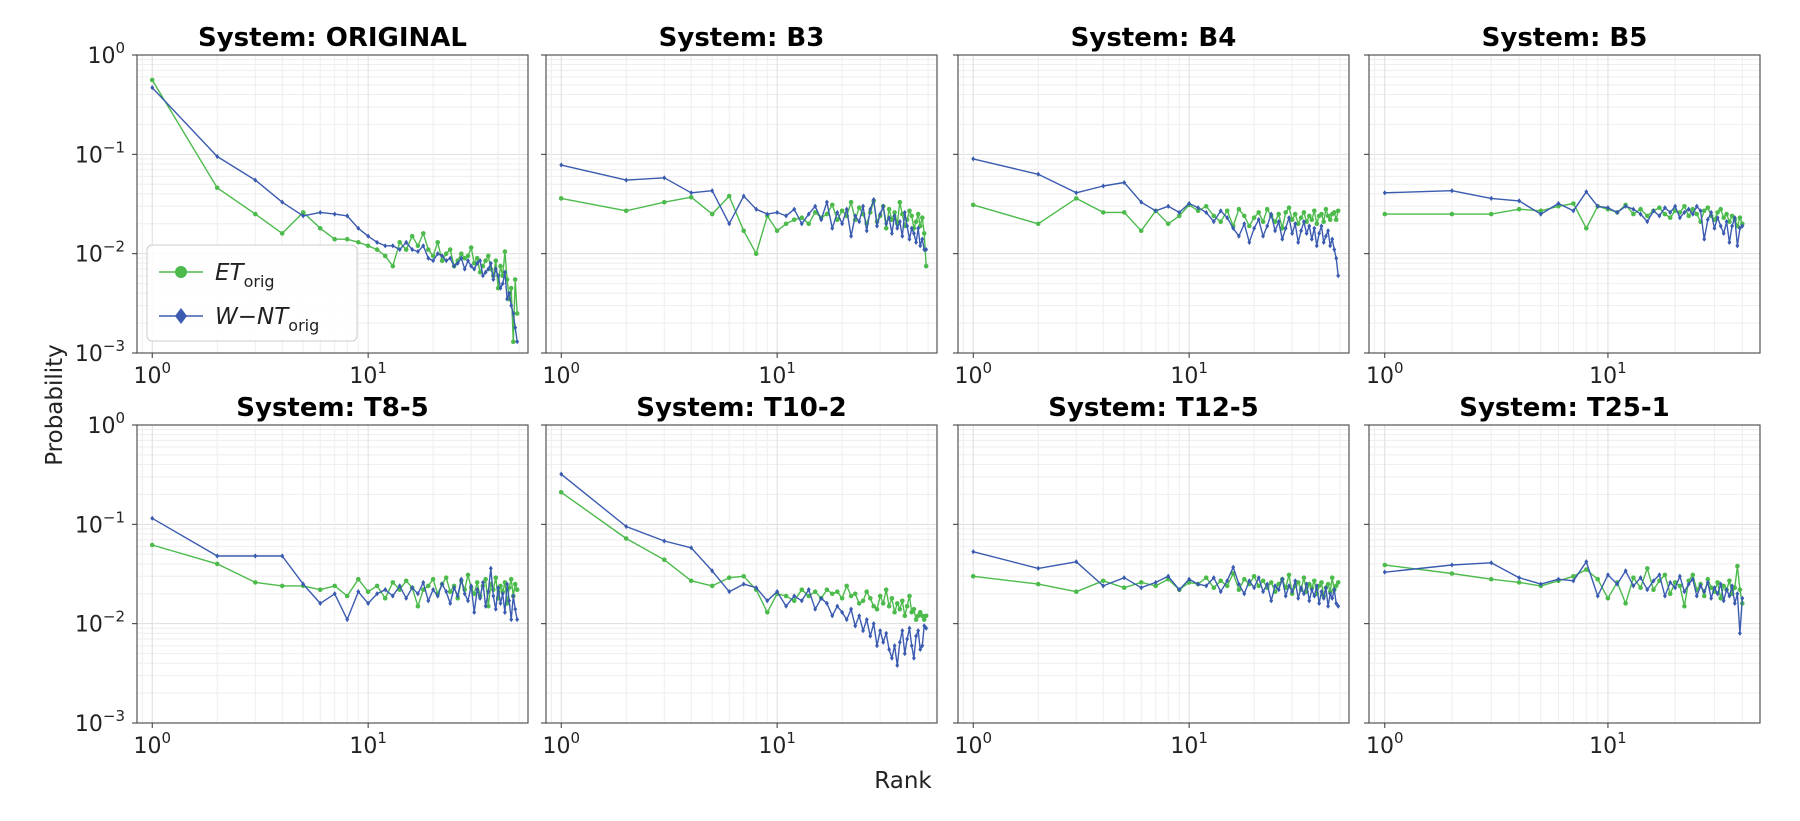 The image size is (1800, 821). What do you see at coordinates (1153, 204) in the screenshot?
I see `plot-frame` at bounding box center [1153, 204].